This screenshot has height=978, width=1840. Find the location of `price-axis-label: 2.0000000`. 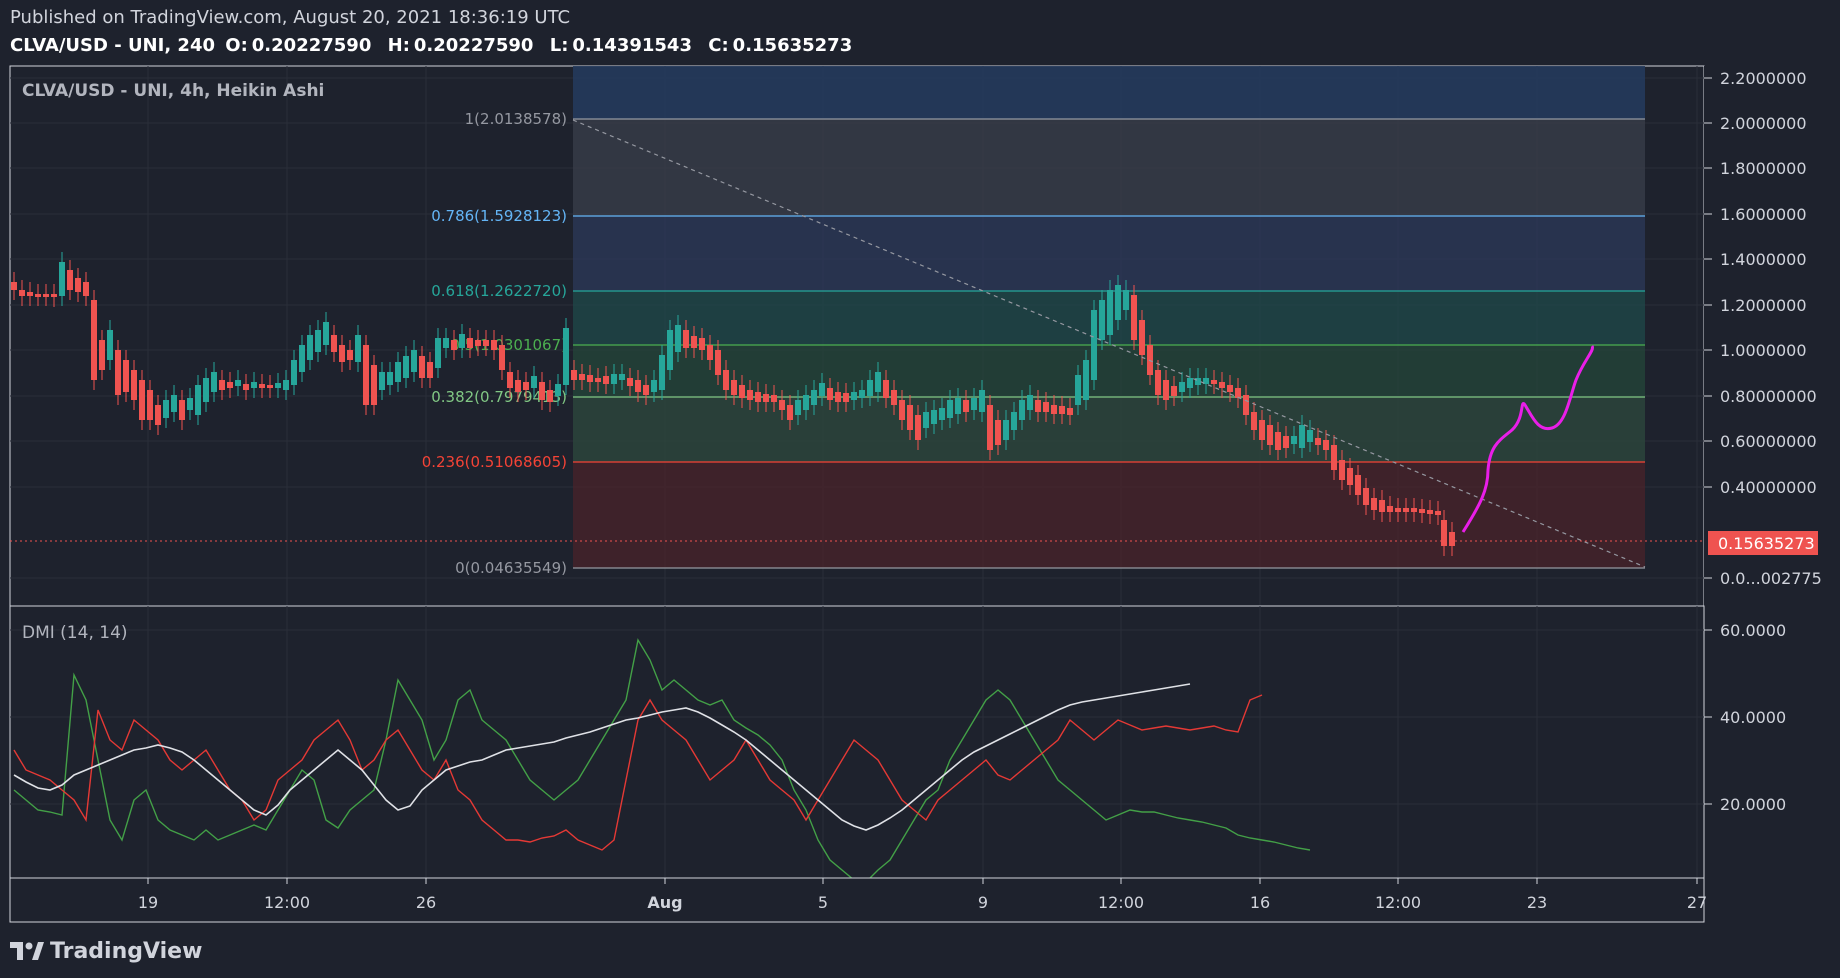

price-axis-label: 2.0000000 is located at coordinates (1763, 123).